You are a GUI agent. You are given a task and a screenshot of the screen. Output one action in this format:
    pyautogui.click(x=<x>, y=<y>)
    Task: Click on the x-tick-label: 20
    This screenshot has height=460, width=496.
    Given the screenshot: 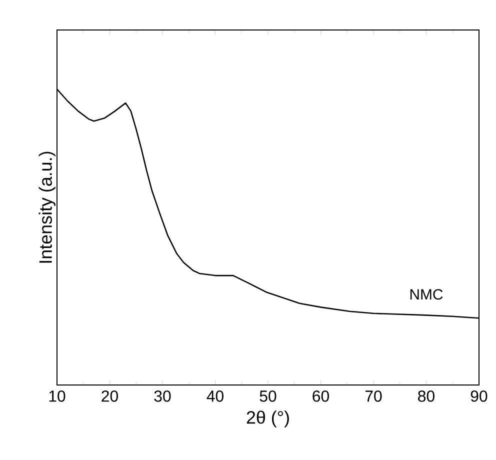 What is the action you would take?
    pyautogui.click(x=110, y=396)
    